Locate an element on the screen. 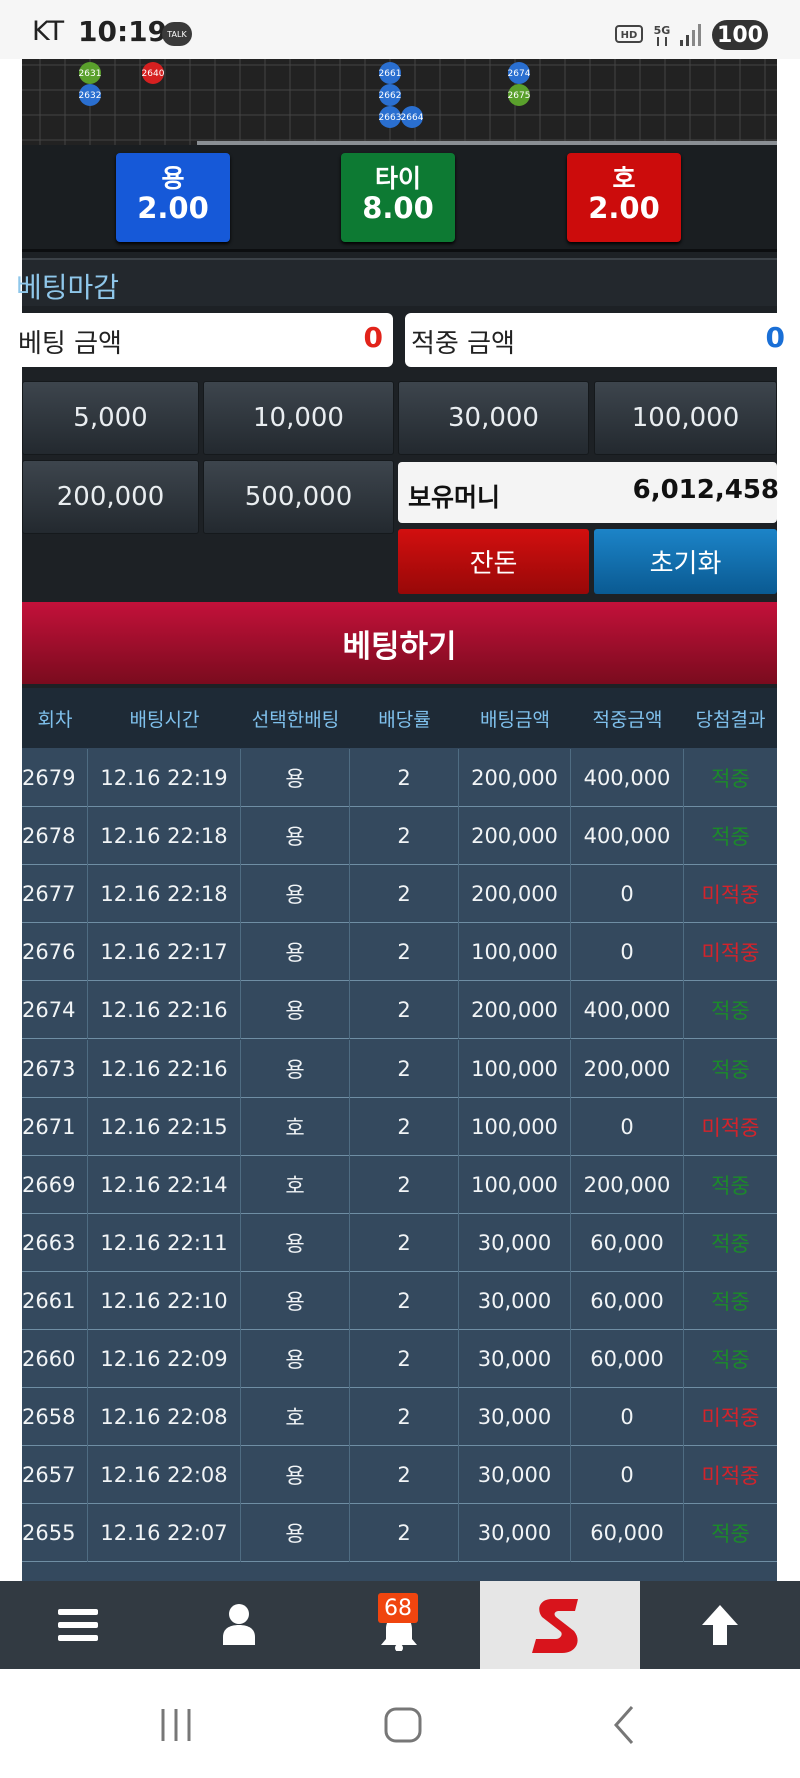 Image resolution: width=800 pixels, height=1778 pixels. win-amount-box: 적중 금액 0 is located at coordinates (595, 340).